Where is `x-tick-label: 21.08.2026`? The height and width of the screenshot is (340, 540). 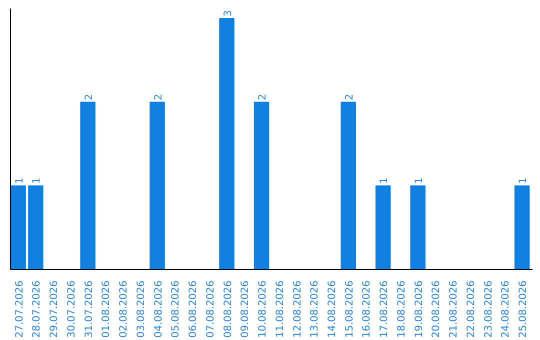
x-tick-label: 21.08.2026 is located at coordinates (454, 309).